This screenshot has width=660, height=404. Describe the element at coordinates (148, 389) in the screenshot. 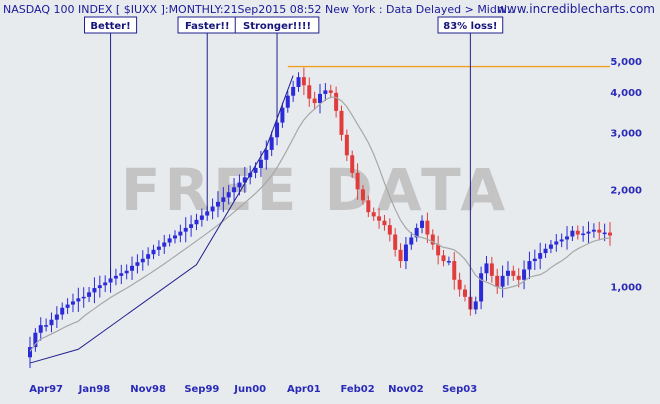

I see `x-tick-label: Nov98` at that location.